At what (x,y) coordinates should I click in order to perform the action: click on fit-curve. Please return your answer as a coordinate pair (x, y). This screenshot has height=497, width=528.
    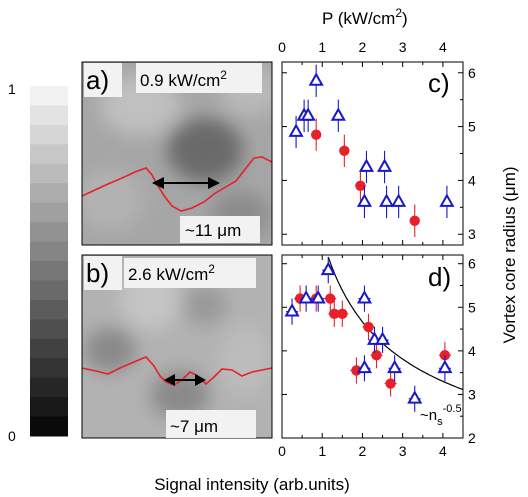
    Looking at the image, I should click on (395, 323).